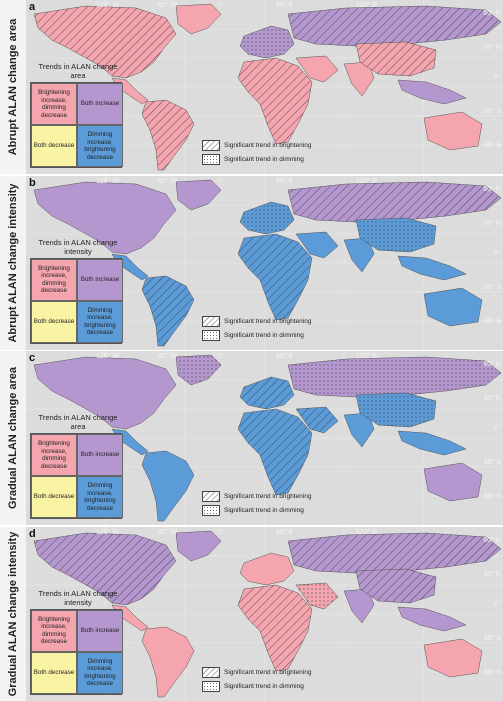  What do you see at coordinates (198, 370) in the screenshot?
I see `dimming-dots-greenland` at bounding box center [198, 370].